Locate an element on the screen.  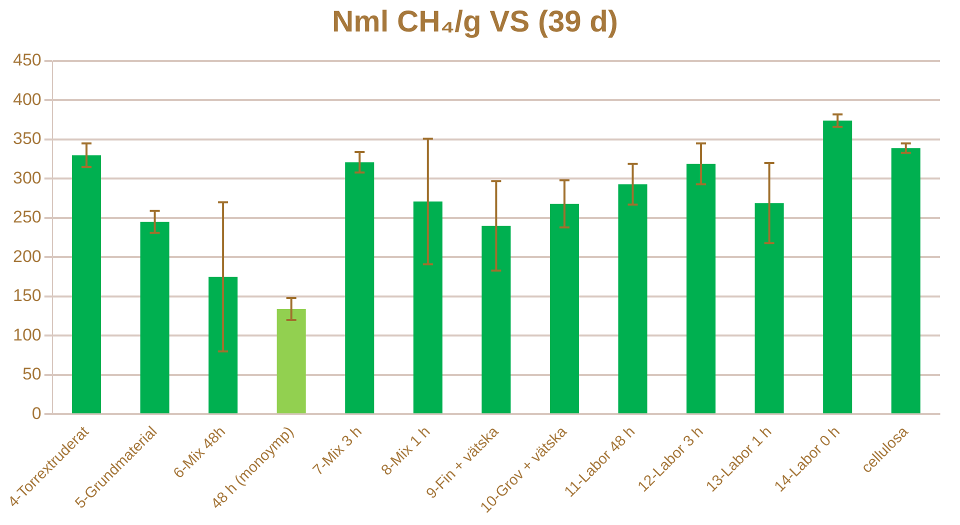
y-tick-label: 350 is located at coordinates (27, 138).